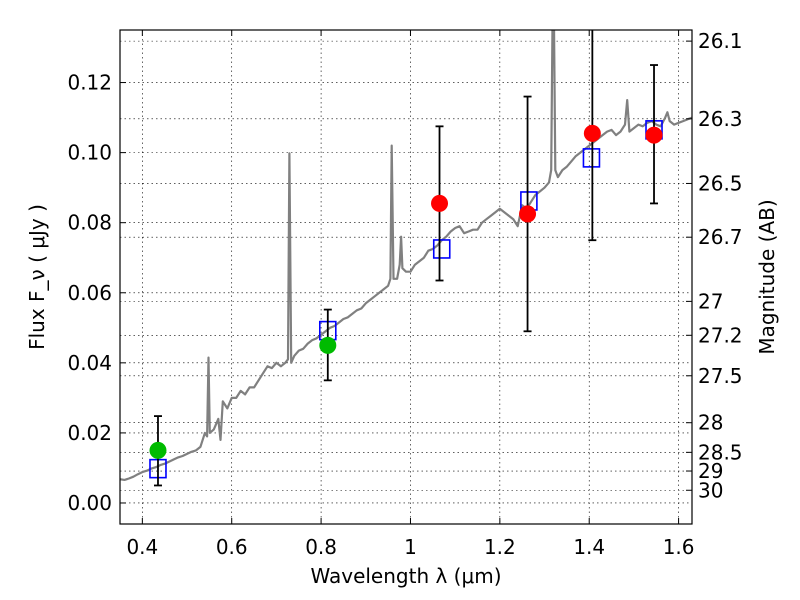  What do you see at coordinates (710, 490) in the screenshot?
I see `mag-tick-label: 30` at bounding box center [710, 490].